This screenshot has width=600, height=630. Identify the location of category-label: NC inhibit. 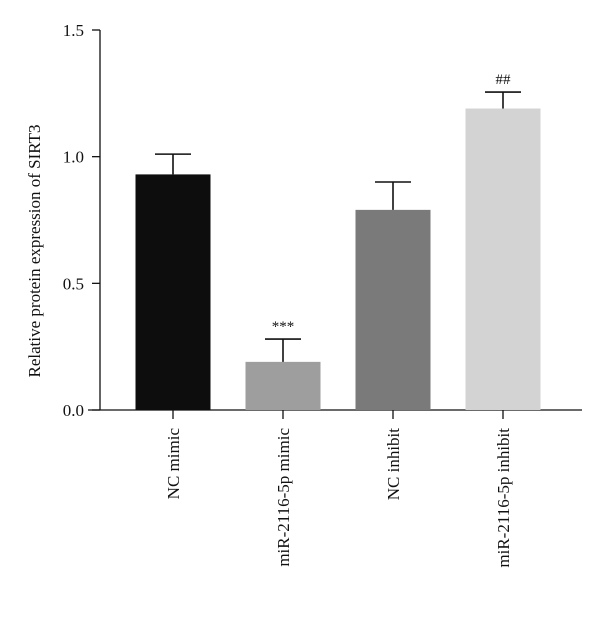
(393, 464).